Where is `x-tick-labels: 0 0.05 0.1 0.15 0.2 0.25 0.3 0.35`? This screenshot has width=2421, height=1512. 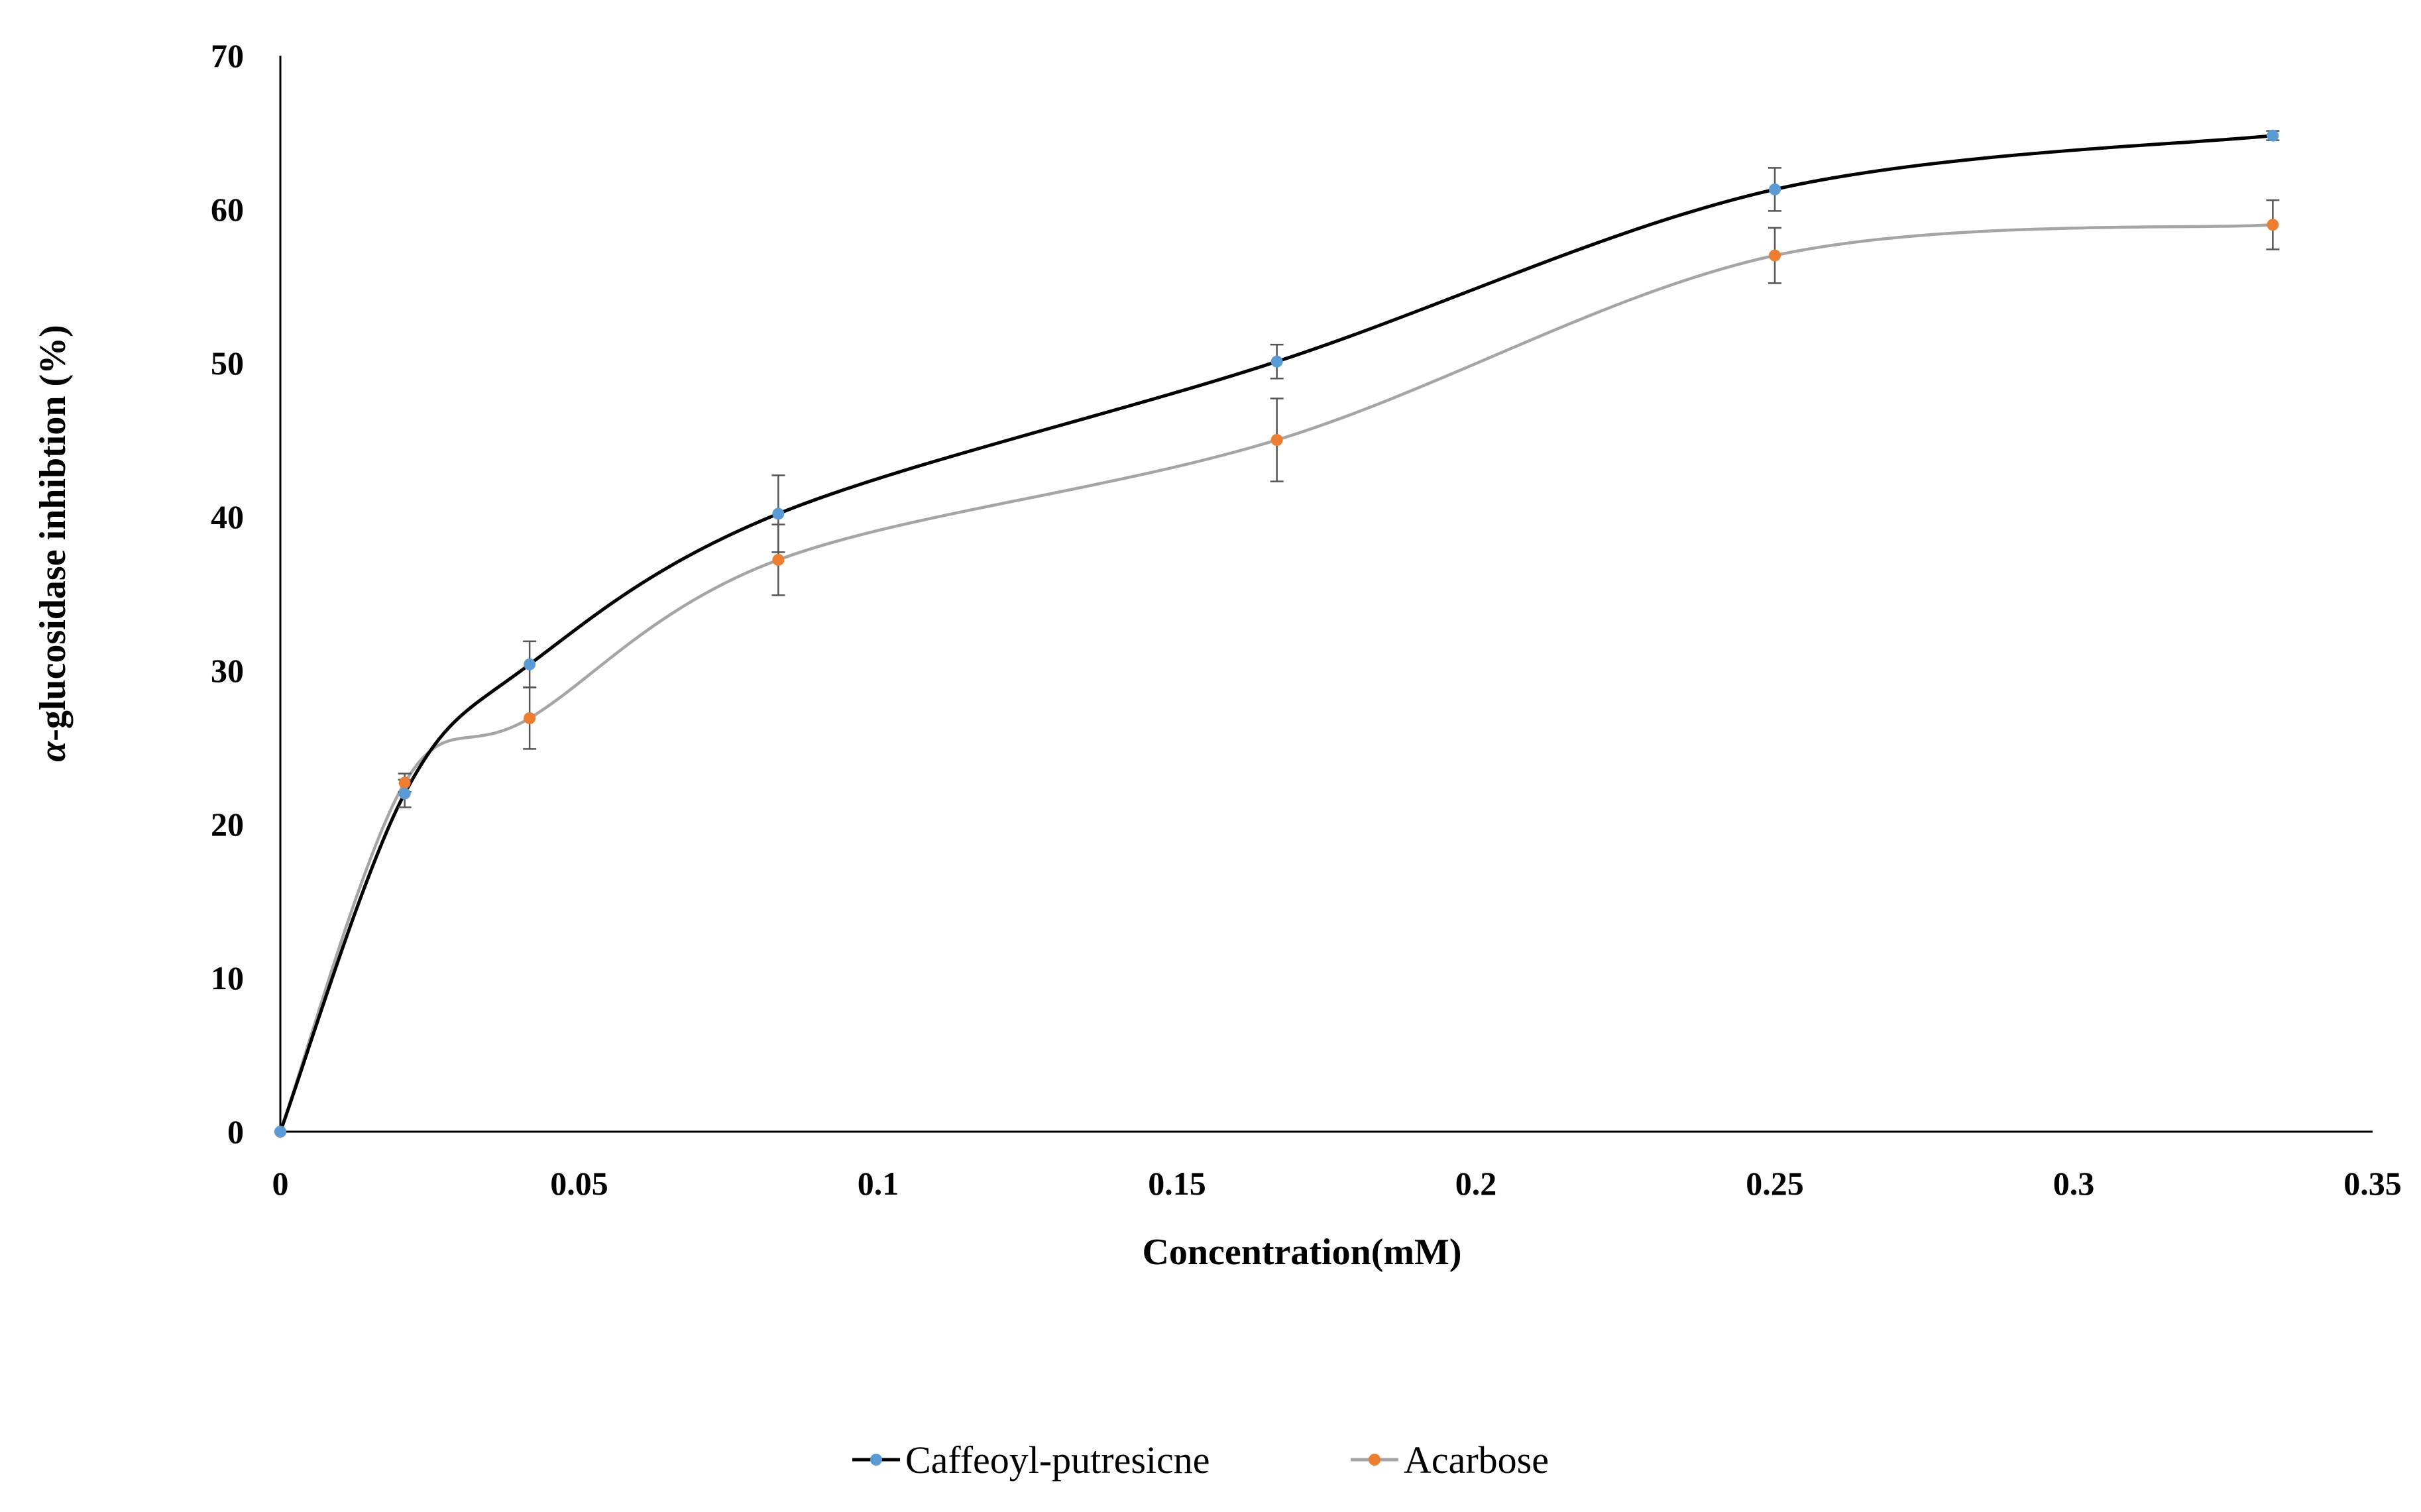
x-tick-labels: 0 0.05 0.1 0.15 0.2 0.25 0.3 0.35 is located at coordinates (1337, 1183).